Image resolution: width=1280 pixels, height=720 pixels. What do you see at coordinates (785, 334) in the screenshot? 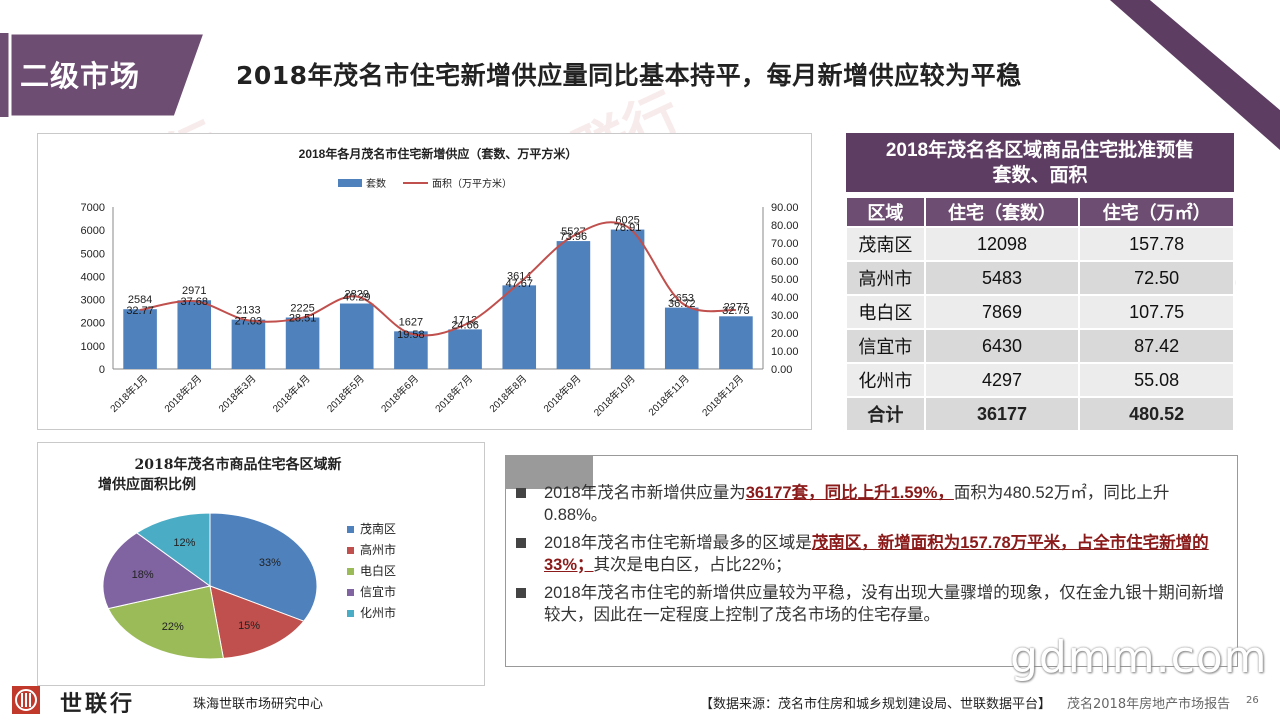
I see `y2-tick-label: 20.00` at bounding box center [785, 334].